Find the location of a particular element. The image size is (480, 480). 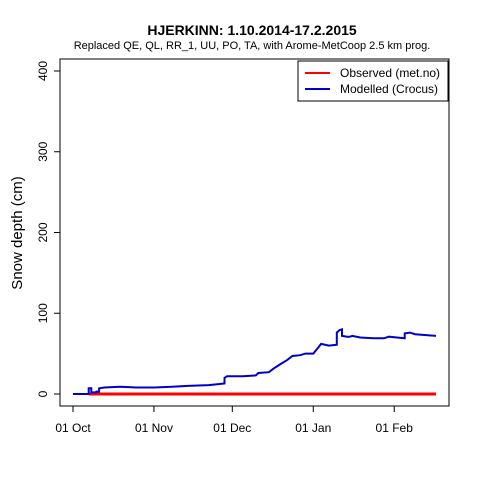

y-tick-label: 0 is located at coordinates (43, 393).